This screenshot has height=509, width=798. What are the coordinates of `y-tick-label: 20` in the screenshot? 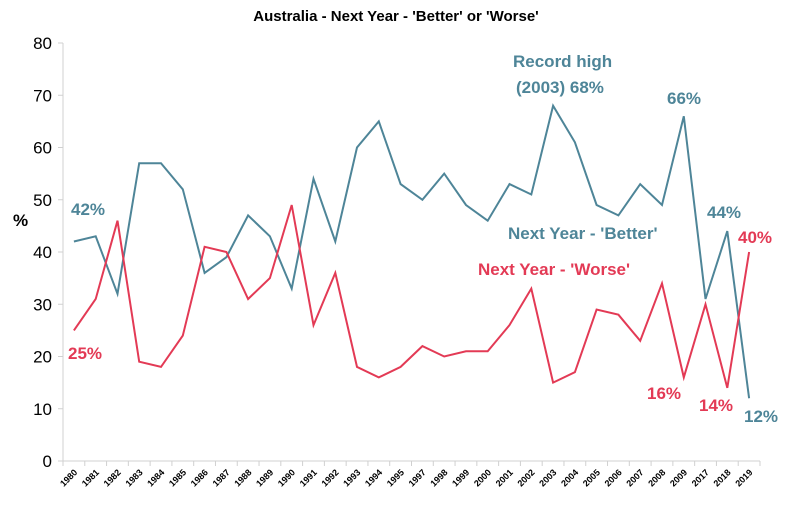 It's located at (42, 357).